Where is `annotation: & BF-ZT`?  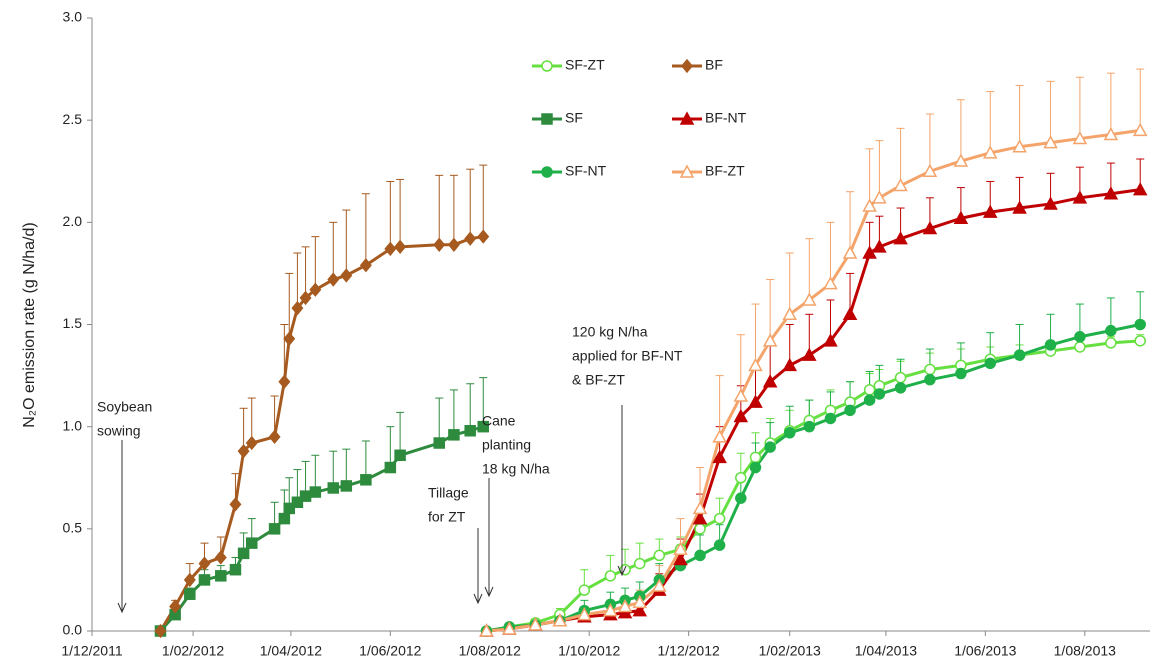
annotation: & BF-ZT is located at coordinates (598, 380).